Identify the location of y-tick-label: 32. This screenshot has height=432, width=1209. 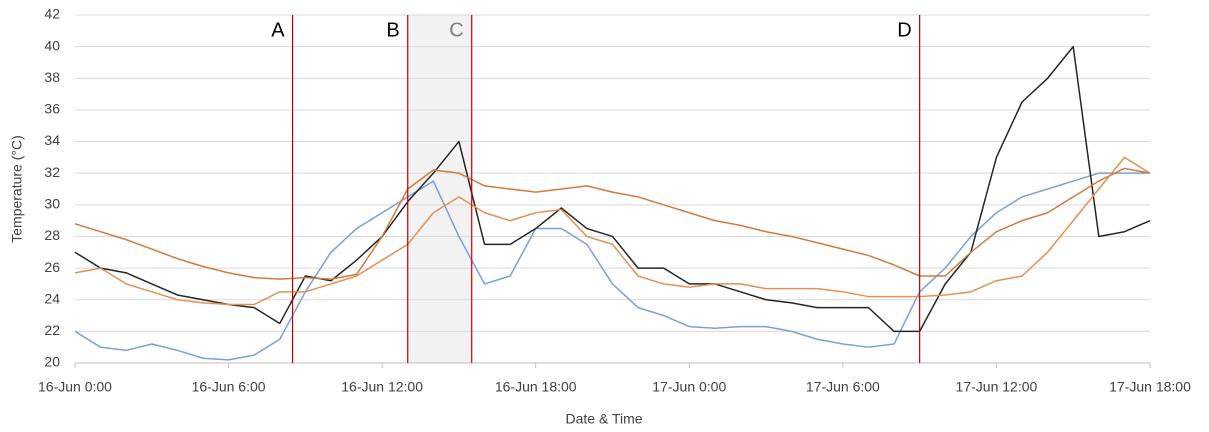
(52, 172).